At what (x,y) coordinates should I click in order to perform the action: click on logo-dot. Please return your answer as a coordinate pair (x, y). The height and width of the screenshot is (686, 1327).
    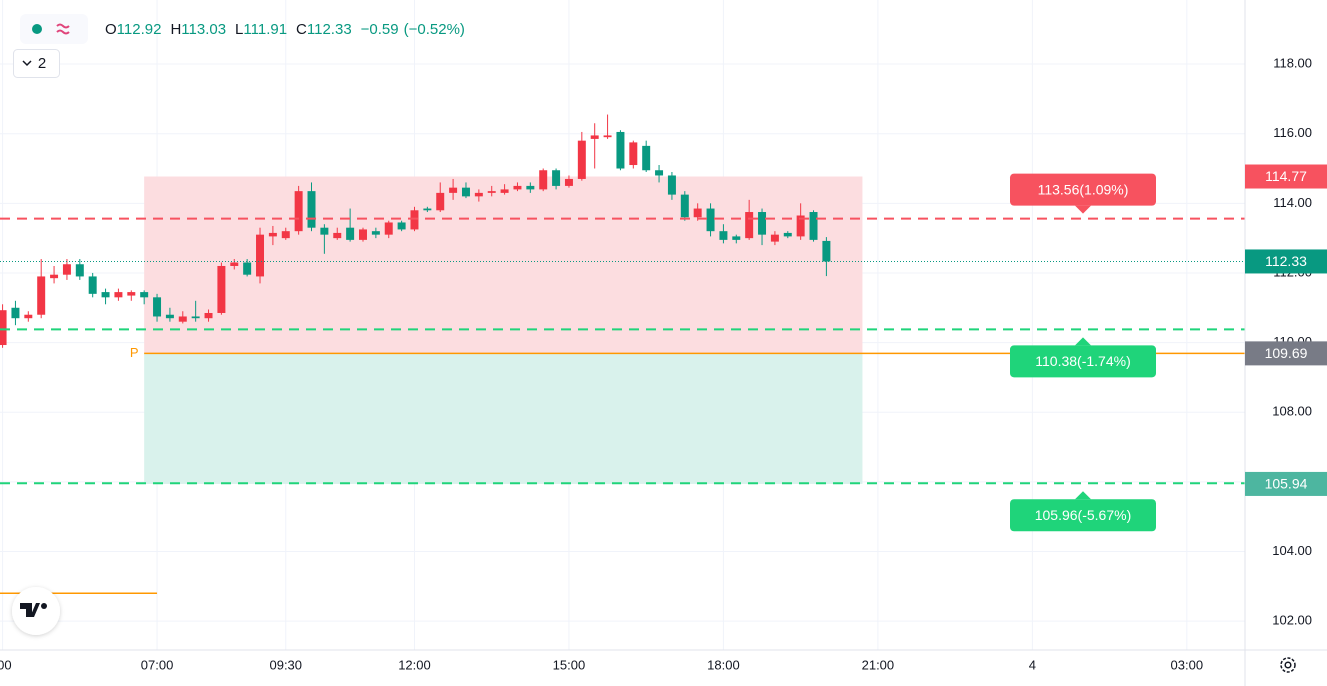
    Looking at the image, I should click on (44, 606).